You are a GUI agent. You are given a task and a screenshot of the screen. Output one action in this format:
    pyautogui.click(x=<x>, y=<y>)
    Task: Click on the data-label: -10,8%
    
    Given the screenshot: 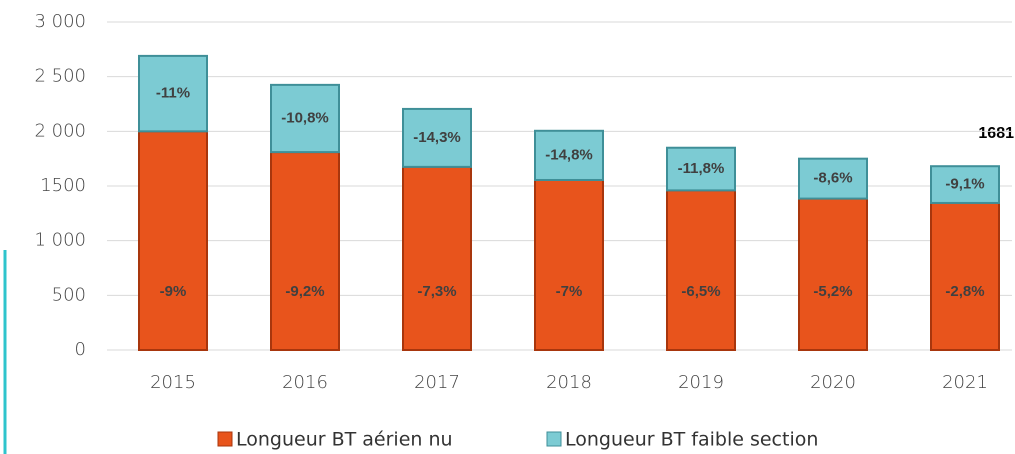 What is the action you would take?
    pyautogui.click(x=305, y=117)
    